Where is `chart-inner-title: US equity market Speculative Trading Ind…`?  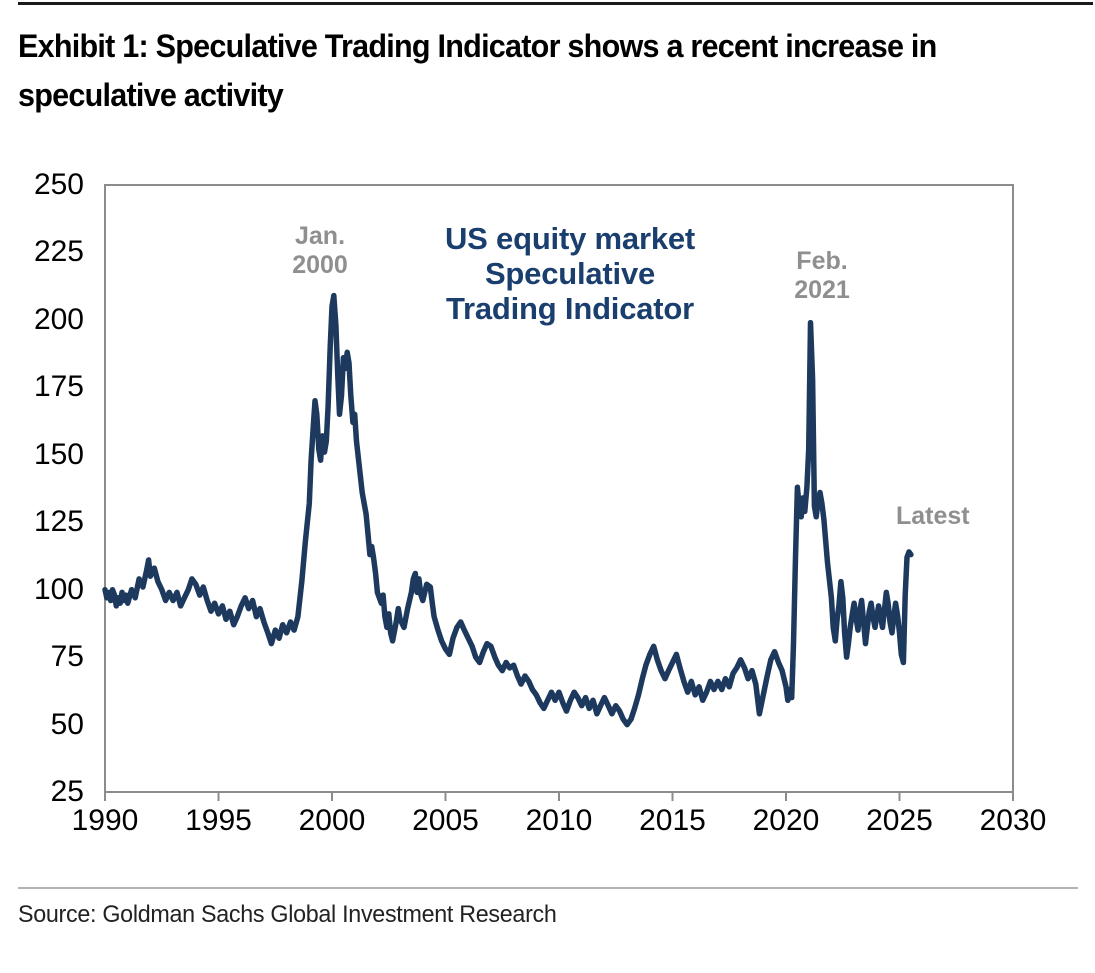
chart-inner-title: US equity market Speculative Trading Ind… is located at coordinates (570, 273).